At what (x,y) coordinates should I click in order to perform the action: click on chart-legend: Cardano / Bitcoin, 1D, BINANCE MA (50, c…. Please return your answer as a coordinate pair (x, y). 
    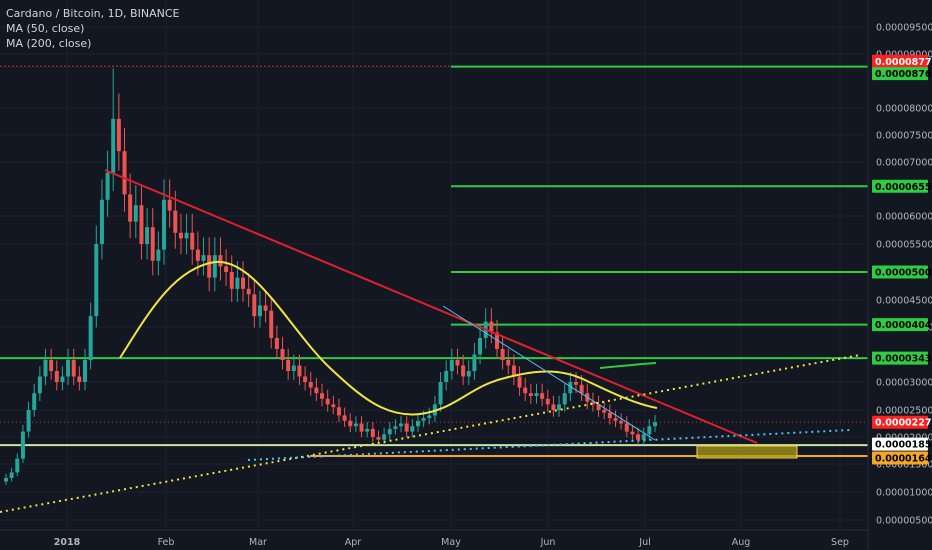
    Looking at the image, I should click on (92, 28).